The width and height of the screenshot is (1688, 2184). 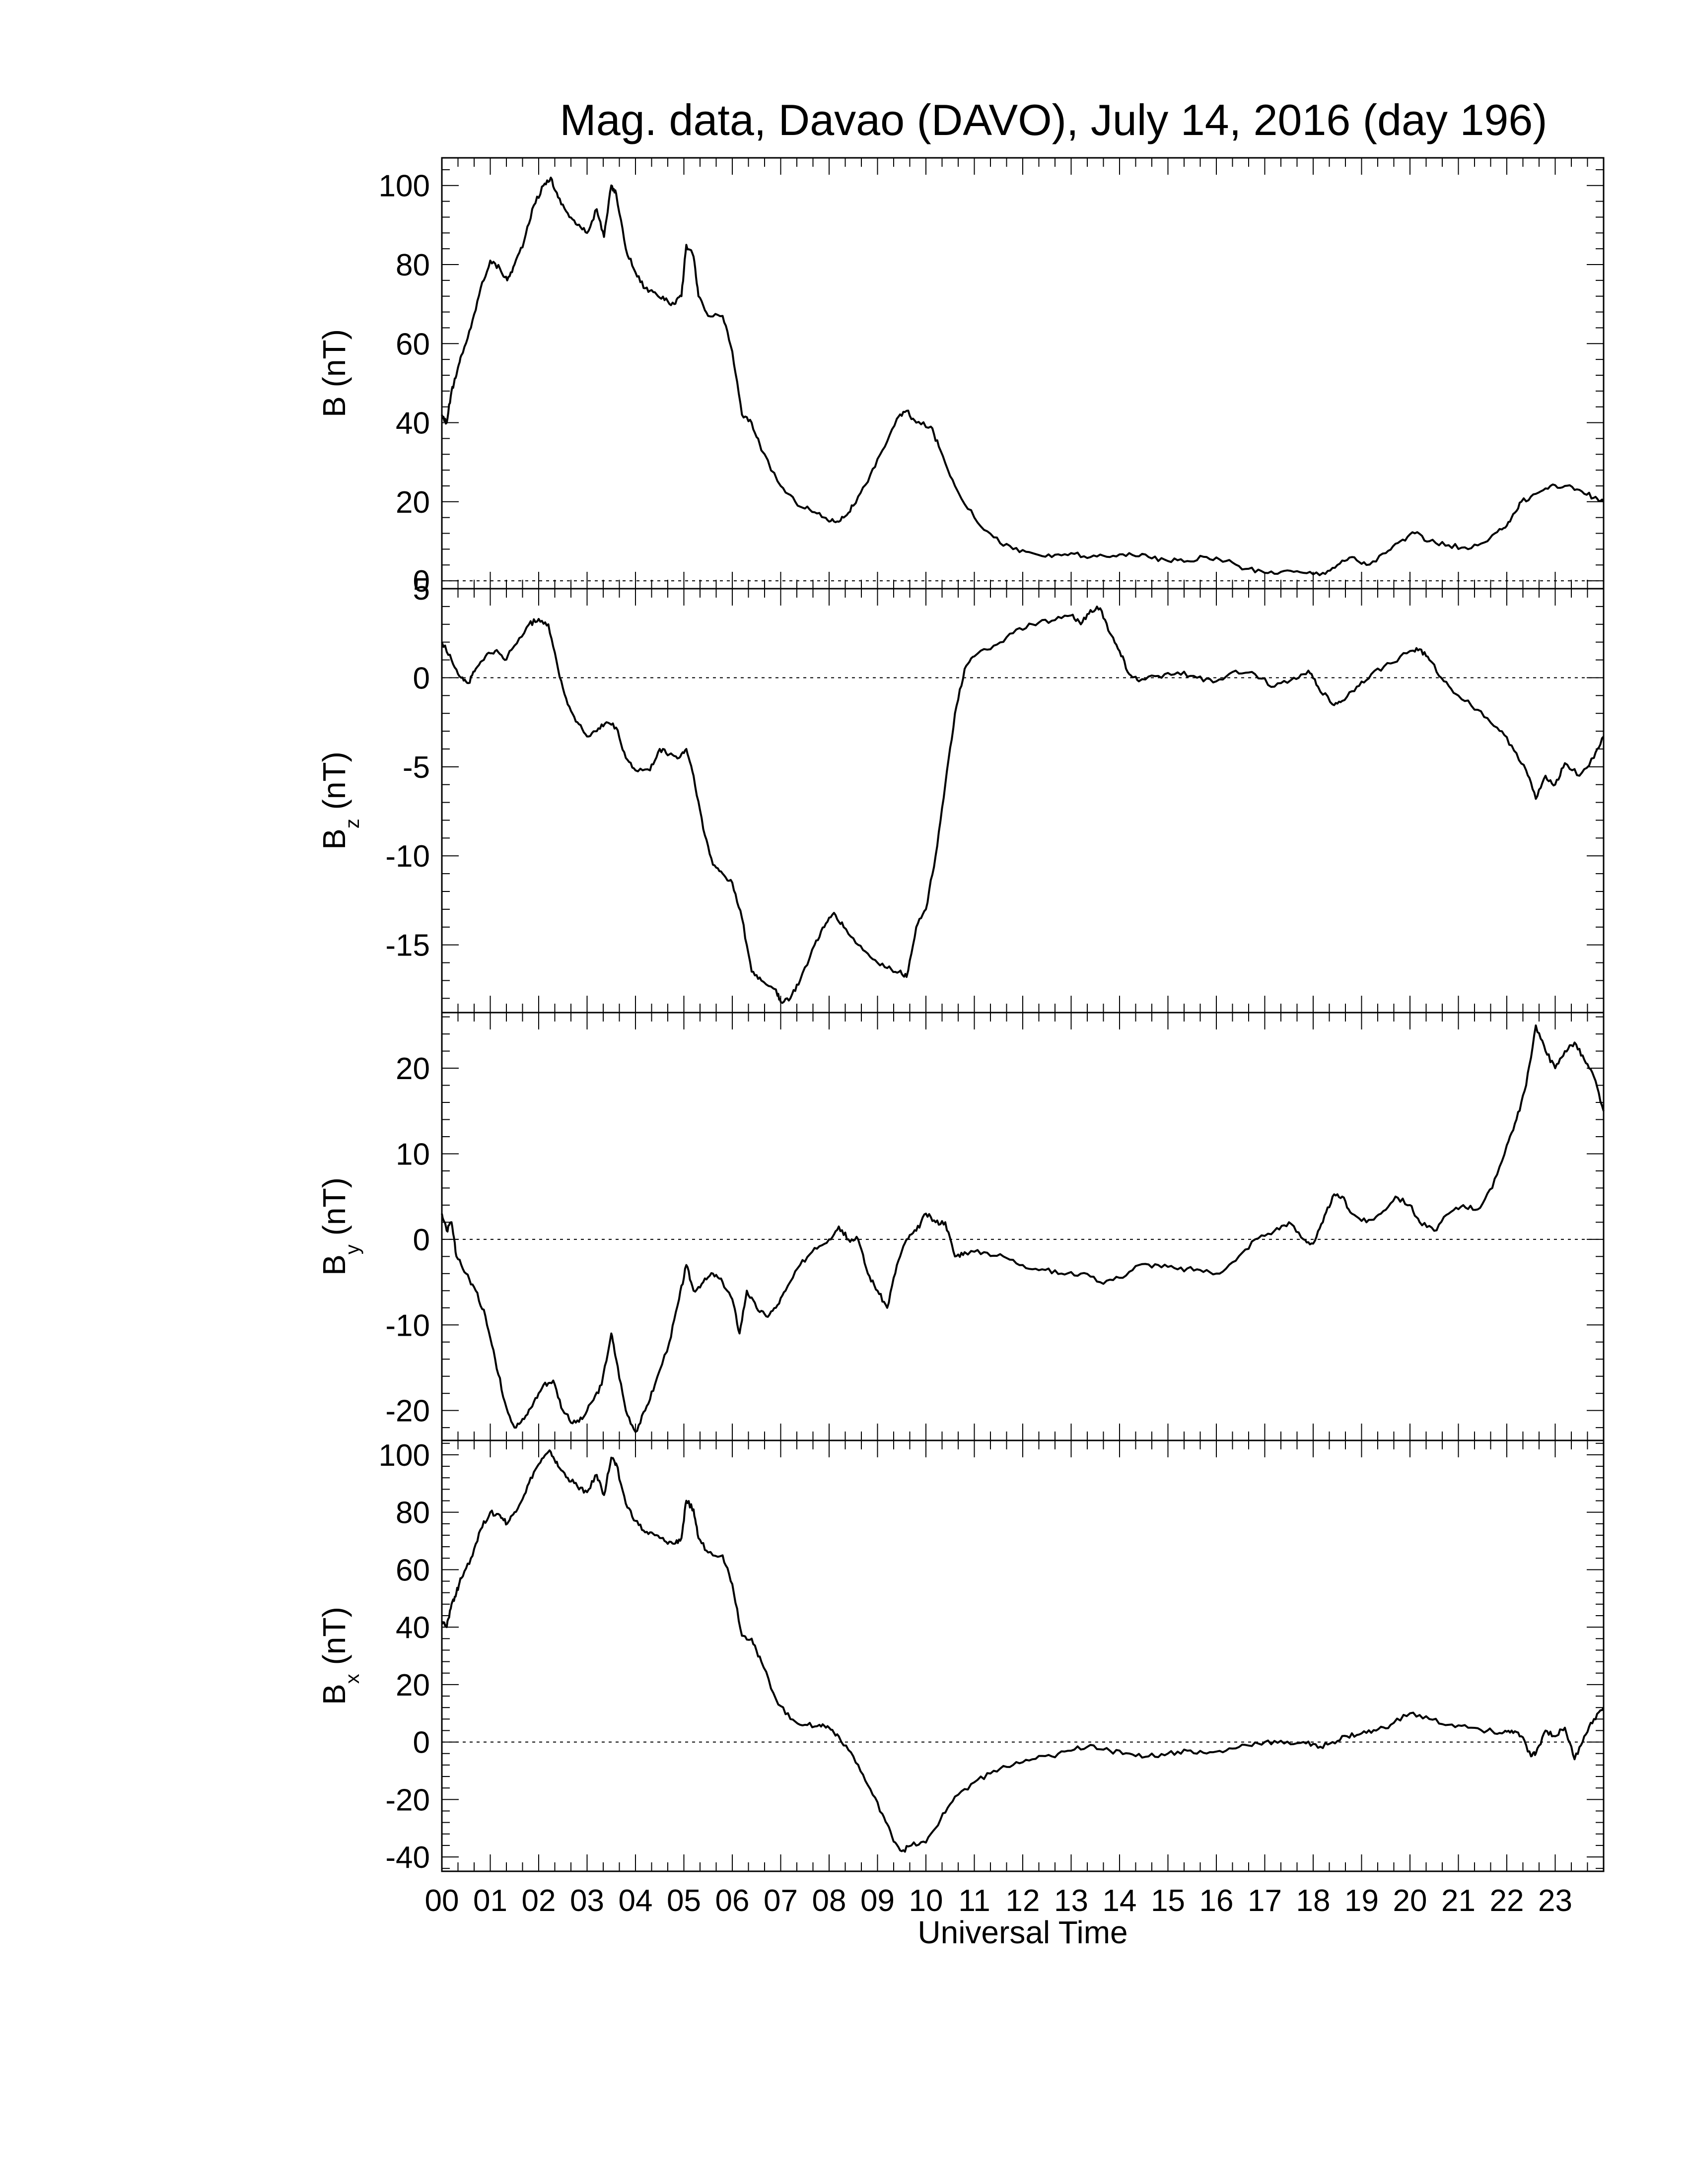 I want to click on y-tick-label: -15, so click(x=407, y=946).